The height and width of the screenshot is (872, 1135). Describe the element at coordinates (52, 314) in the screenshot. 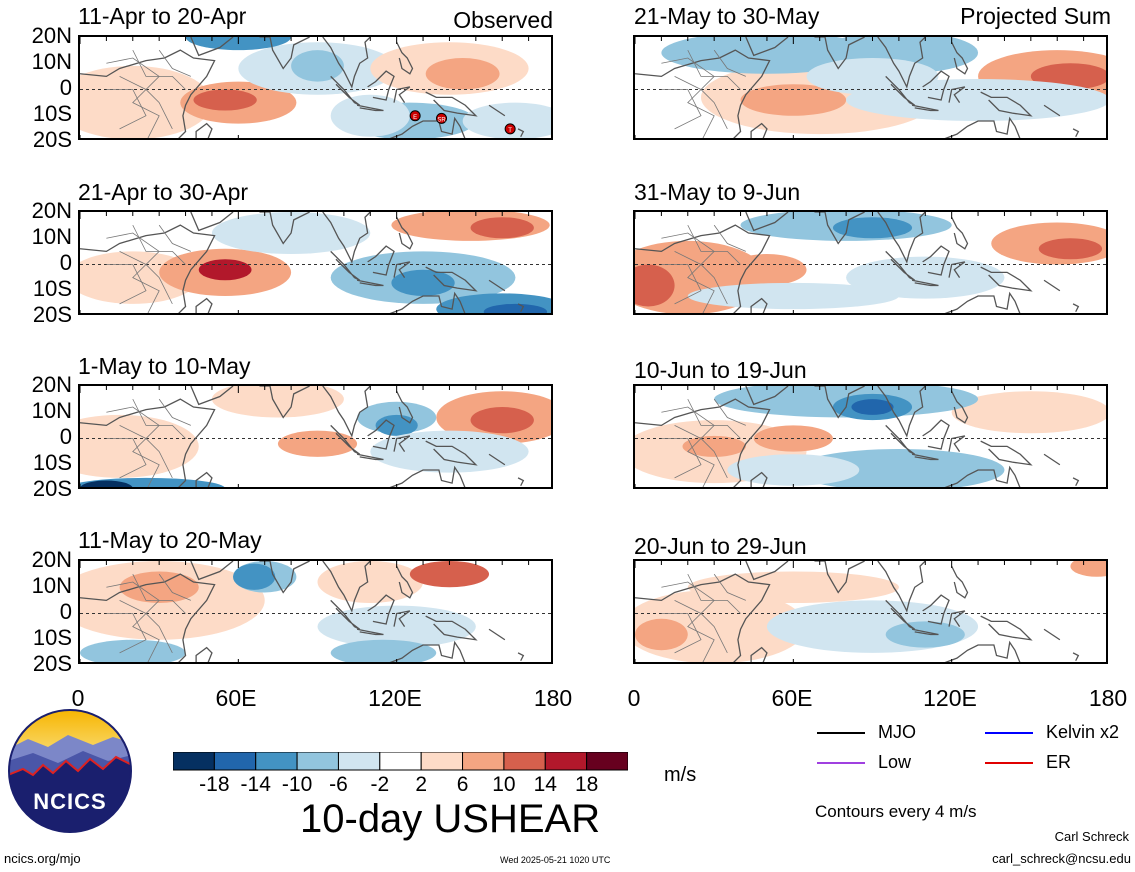

I see `y-tick-label: 20S` at that location.